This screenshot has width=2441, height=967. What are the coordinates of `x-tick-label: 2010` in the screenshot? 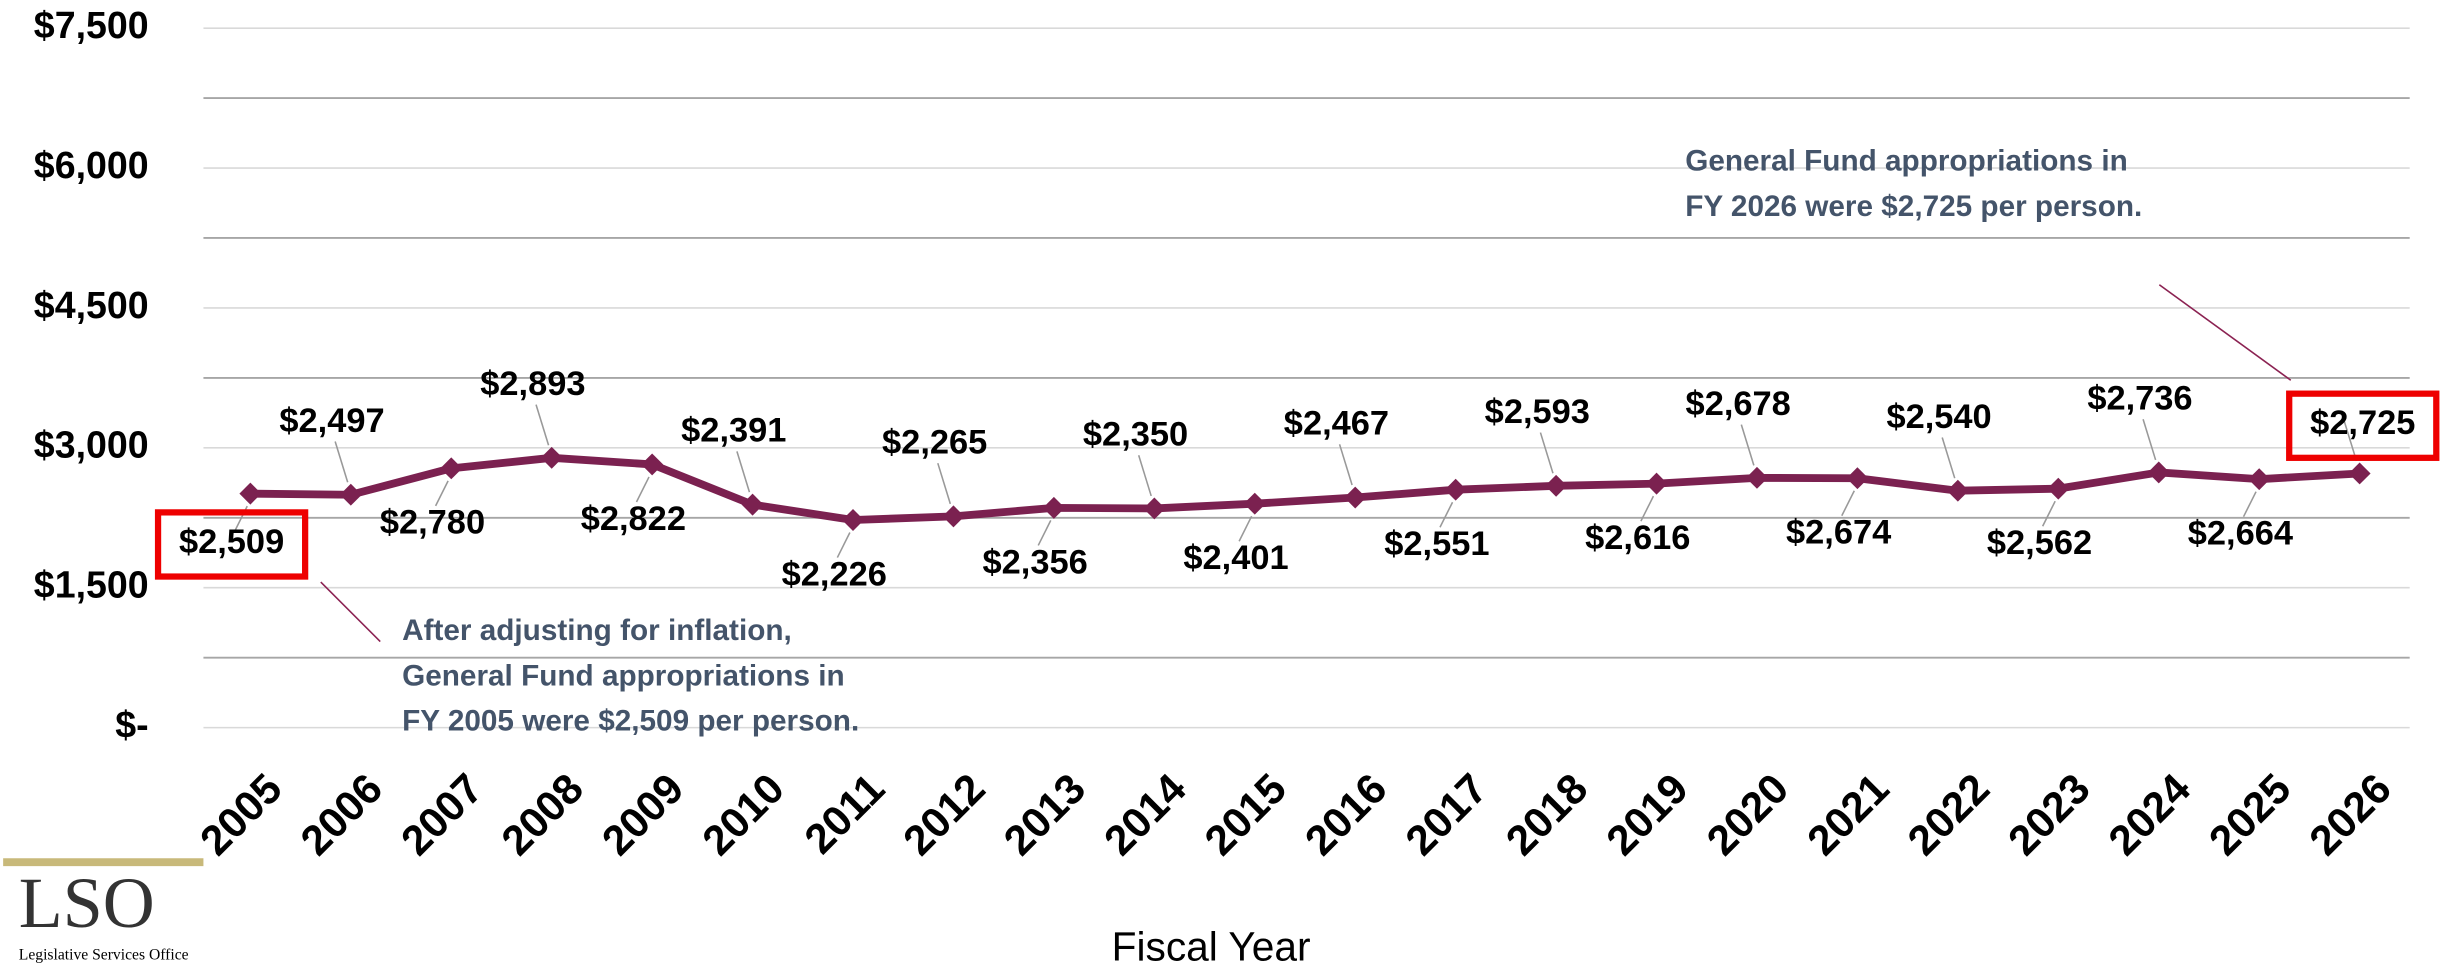 It's located at (743, 814).